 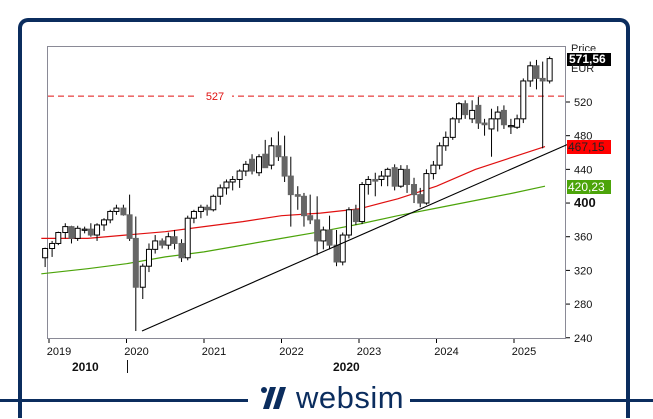 I want to click on websim-logo-icon, so click(x=273, y=398).